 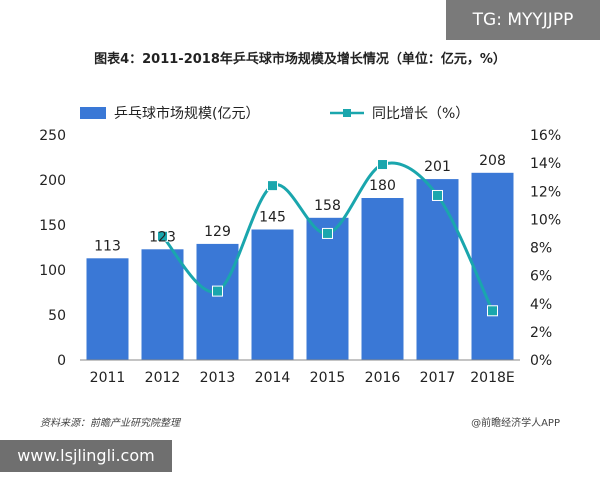 I want to click on bar-value-label: 158, so click(x=327, y=206).